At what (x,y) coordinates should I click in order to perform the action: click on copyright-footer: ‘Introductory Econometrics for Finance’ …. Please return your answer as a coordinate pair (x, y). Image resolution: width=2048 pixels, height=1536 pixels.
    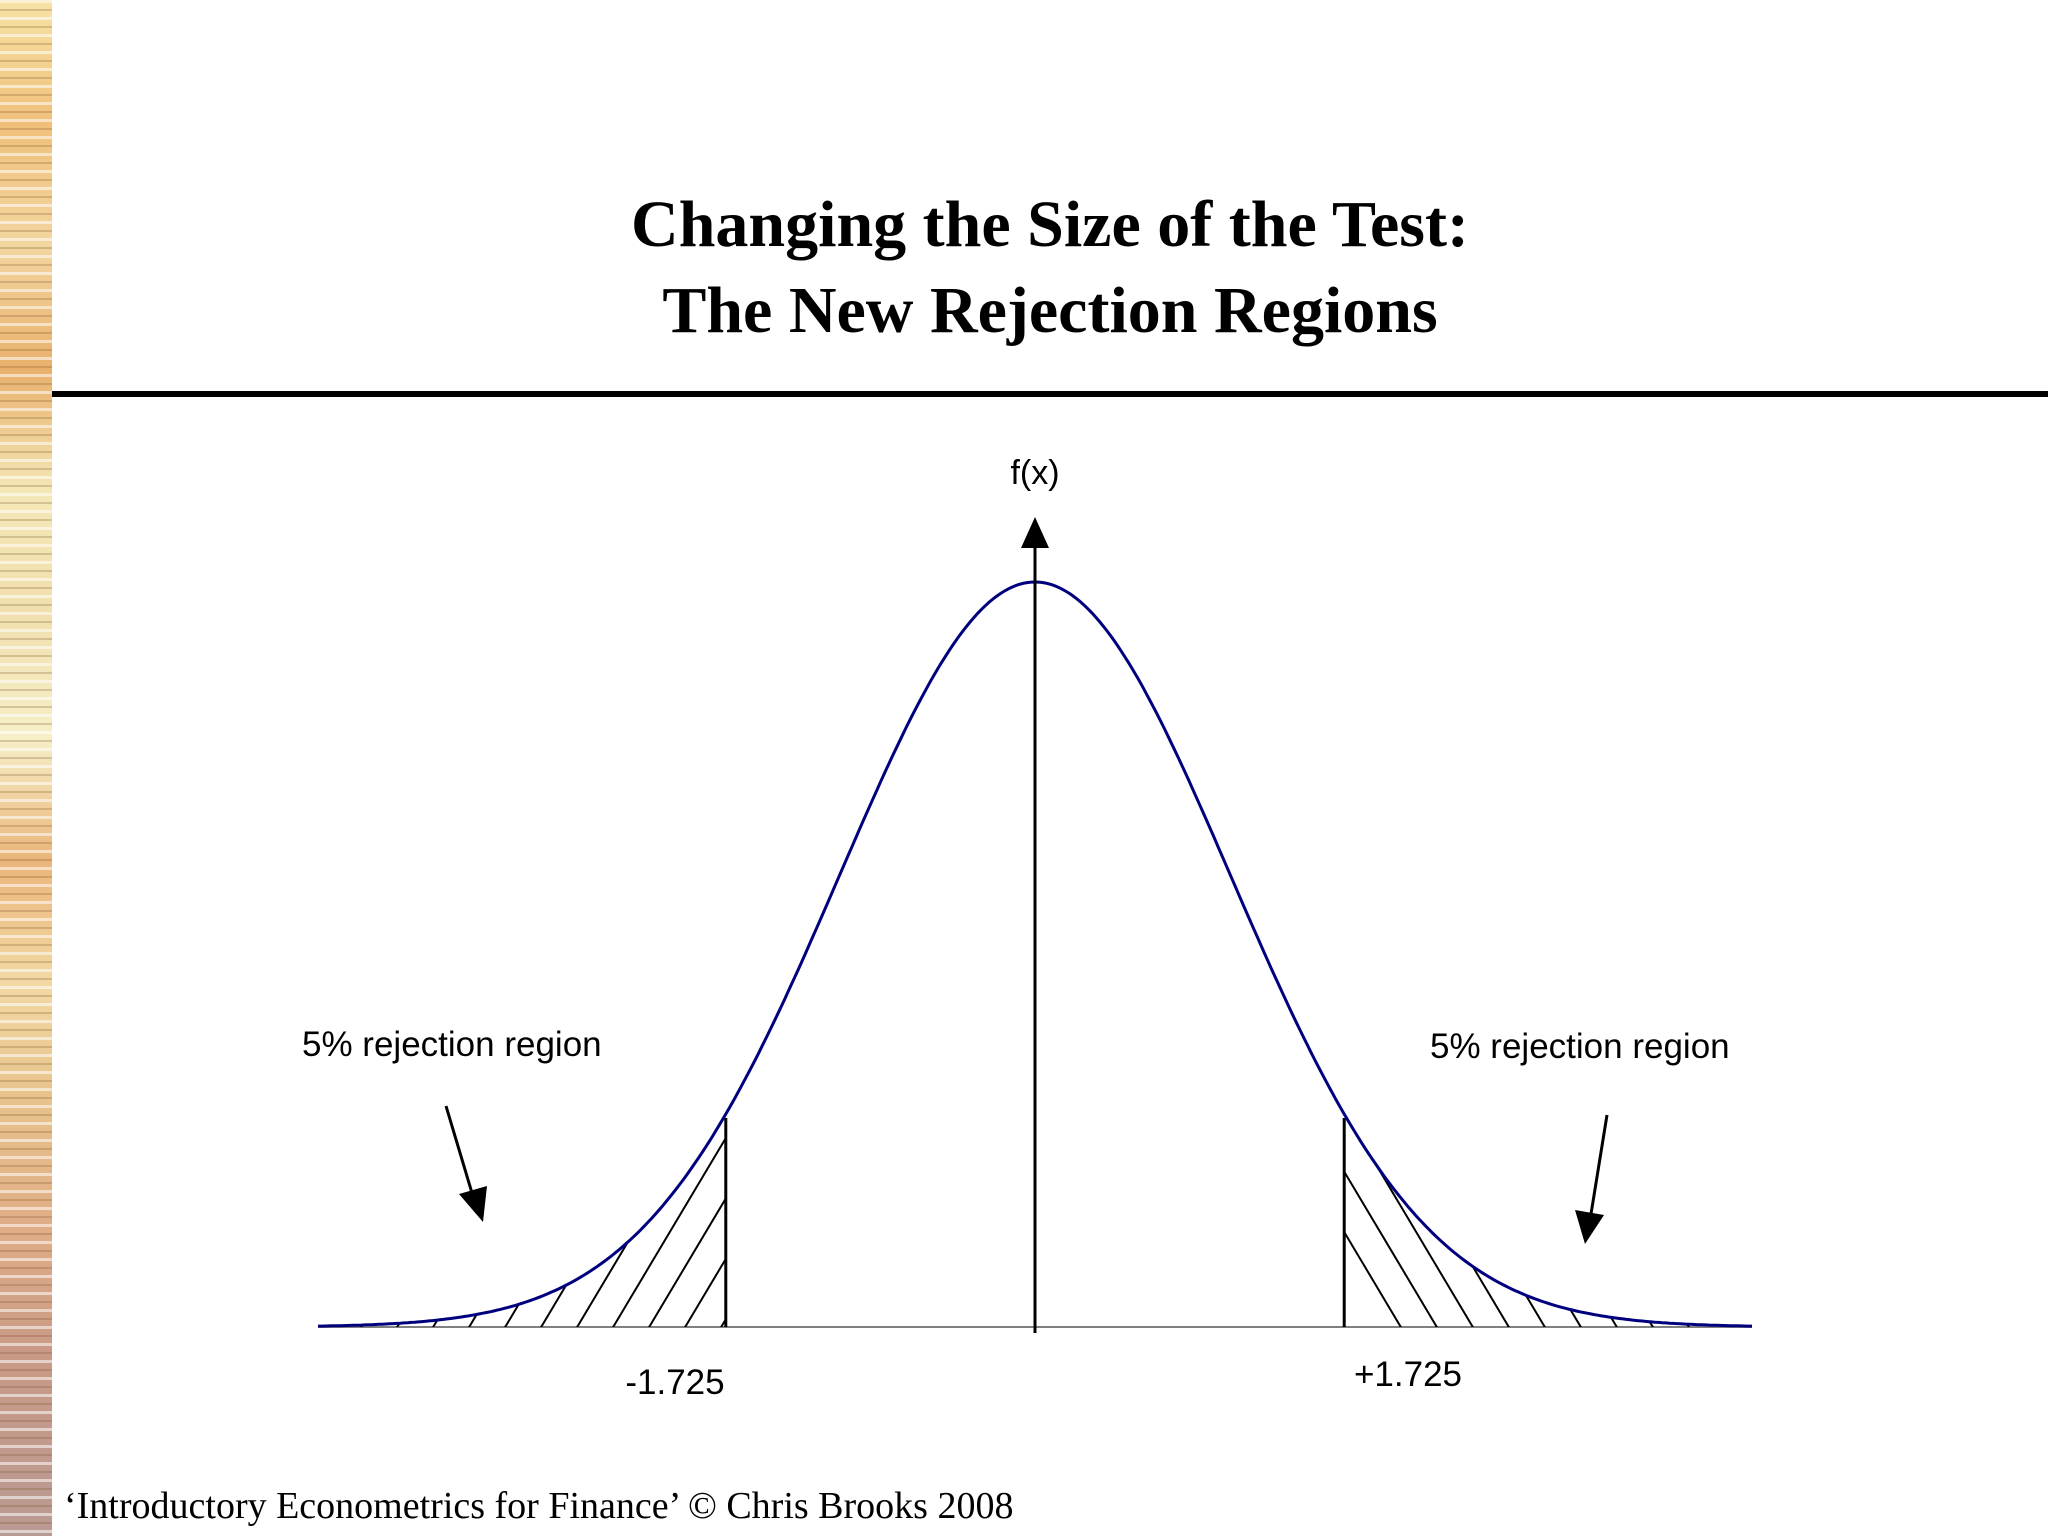
    Looking at the image, I should click on (539, 1506).